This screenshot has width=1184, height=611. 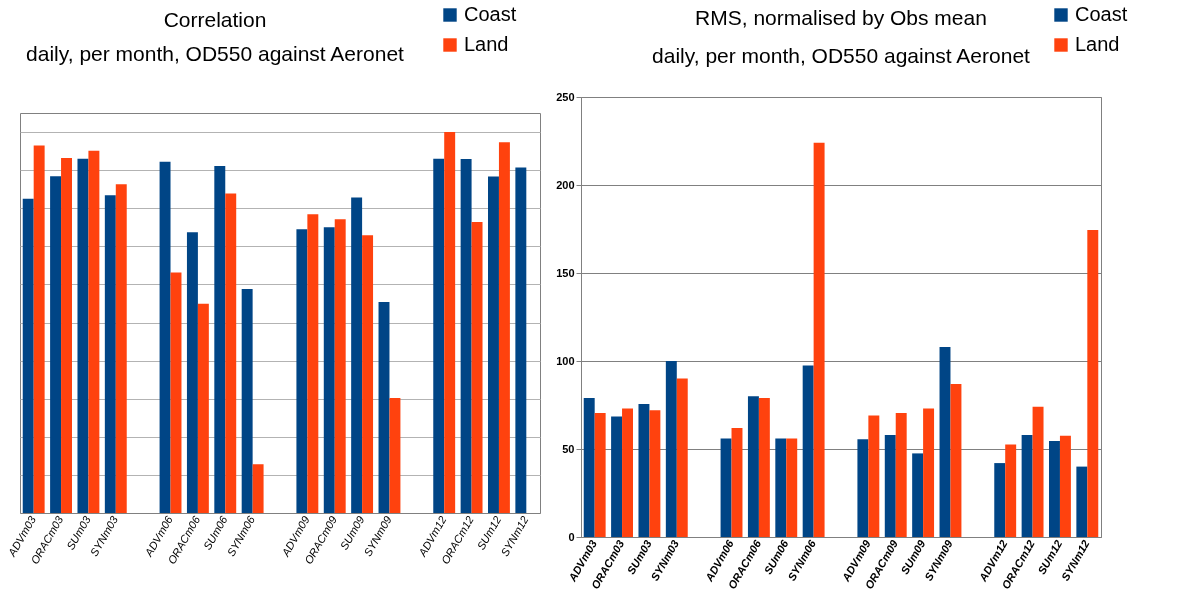 What do you see at coordinates (568, 448) in the screenshot?
I see `y-tick-label: 50` at bounding box center [568, 448].